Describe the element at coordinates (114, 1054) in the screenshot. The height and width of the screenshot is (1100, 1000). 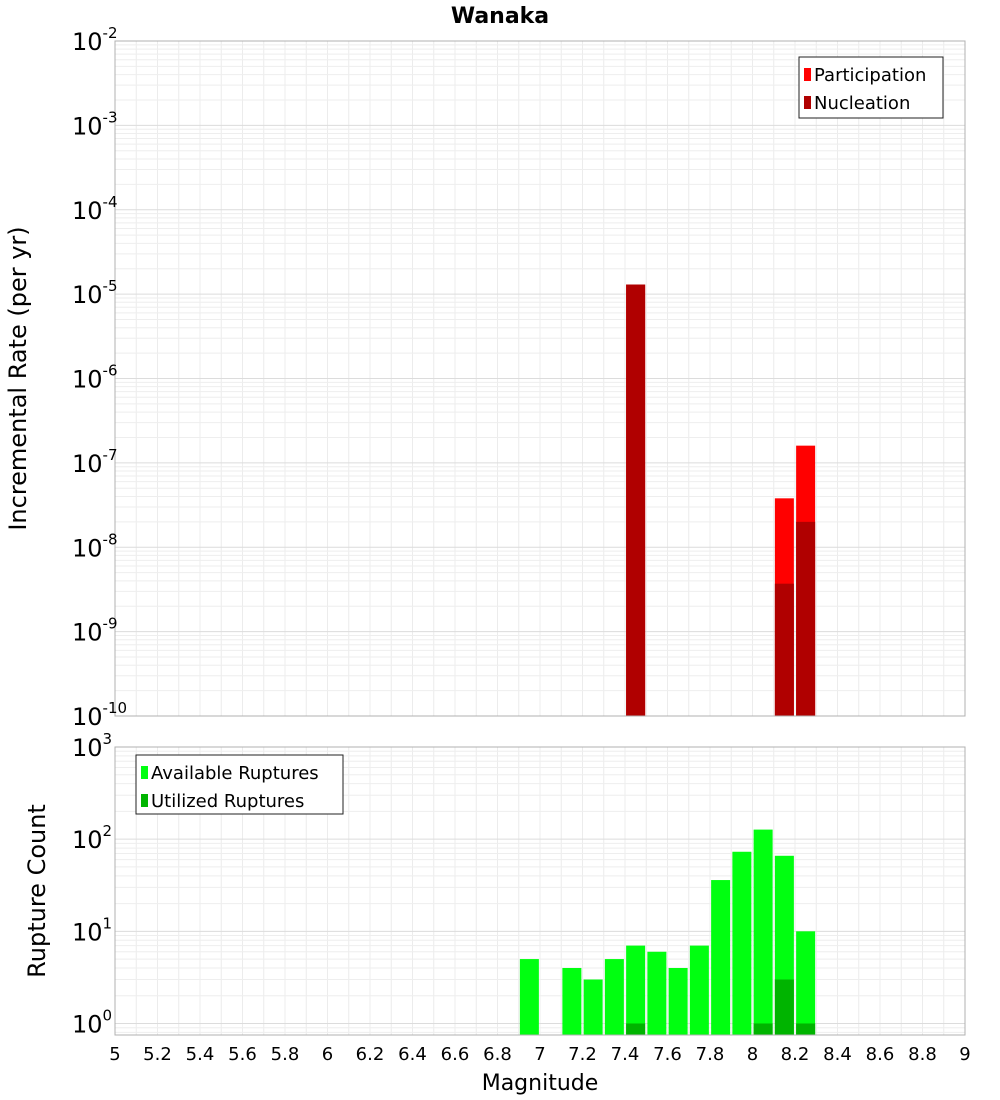
I see `x-tick-label: 5` at that location.